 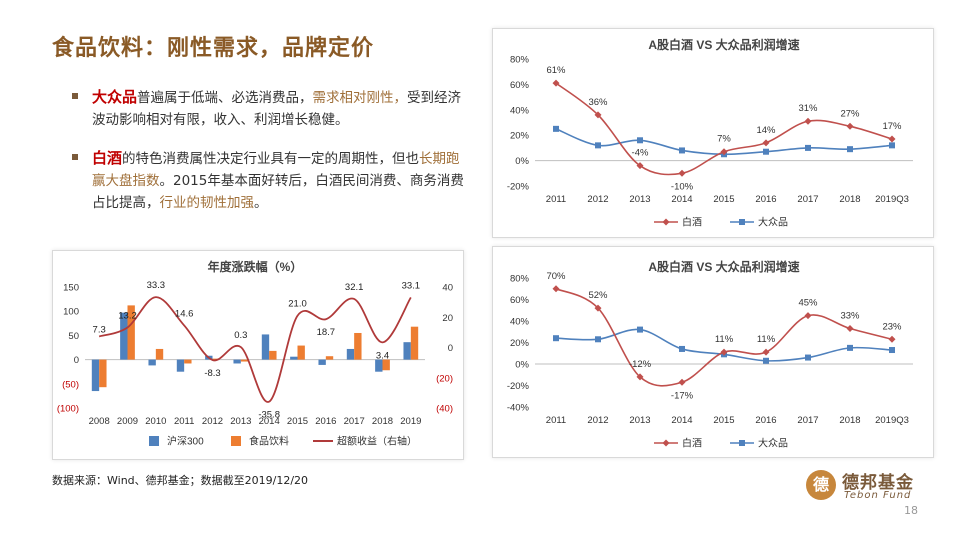 What do you see at coordinates (255, 266) in the screenshot?
I see `chart-title: 年度涨跌幅（%）` at bounding box center [255, 266].